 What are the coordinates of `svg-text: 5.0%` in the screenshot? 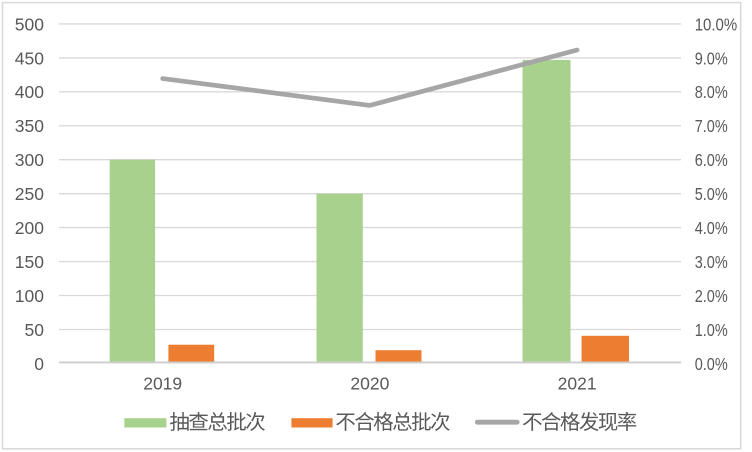 It's located at (711, 194).